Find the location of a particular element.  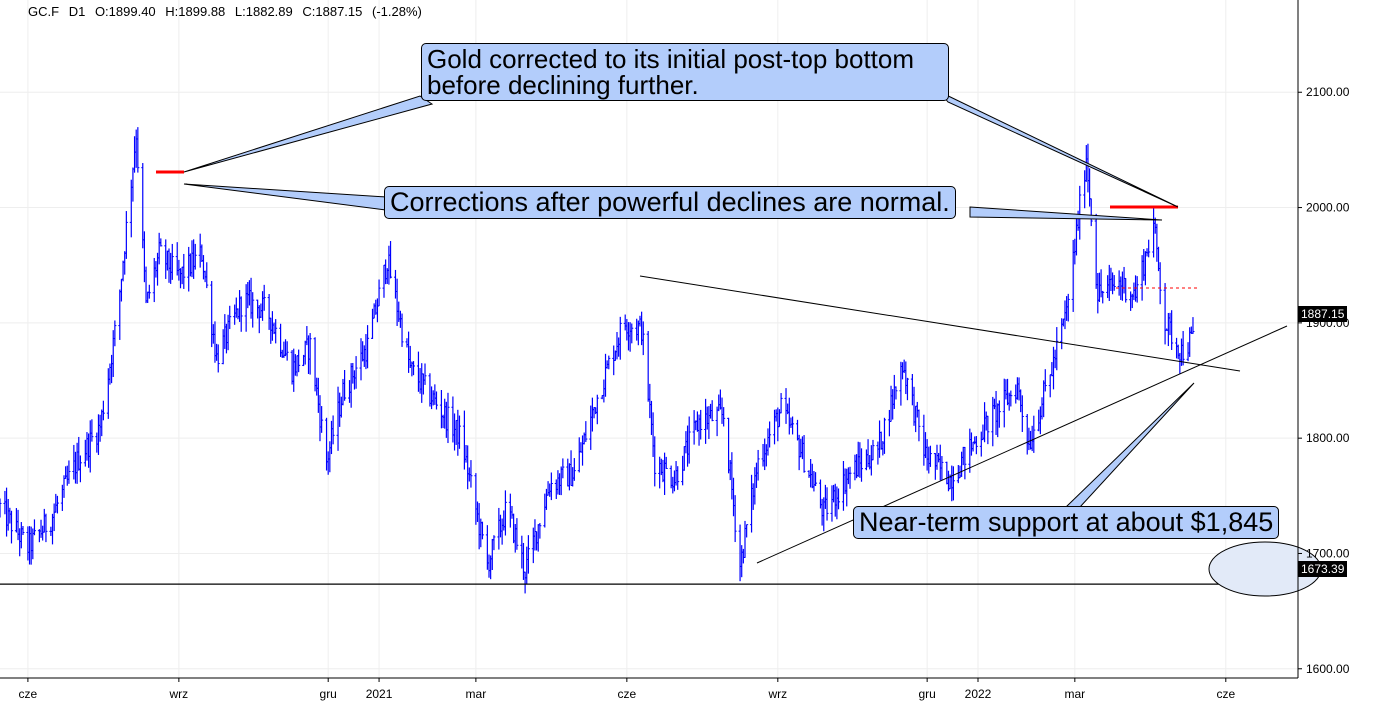

timeframe-label: D1 is located at coordinates (77, 11).